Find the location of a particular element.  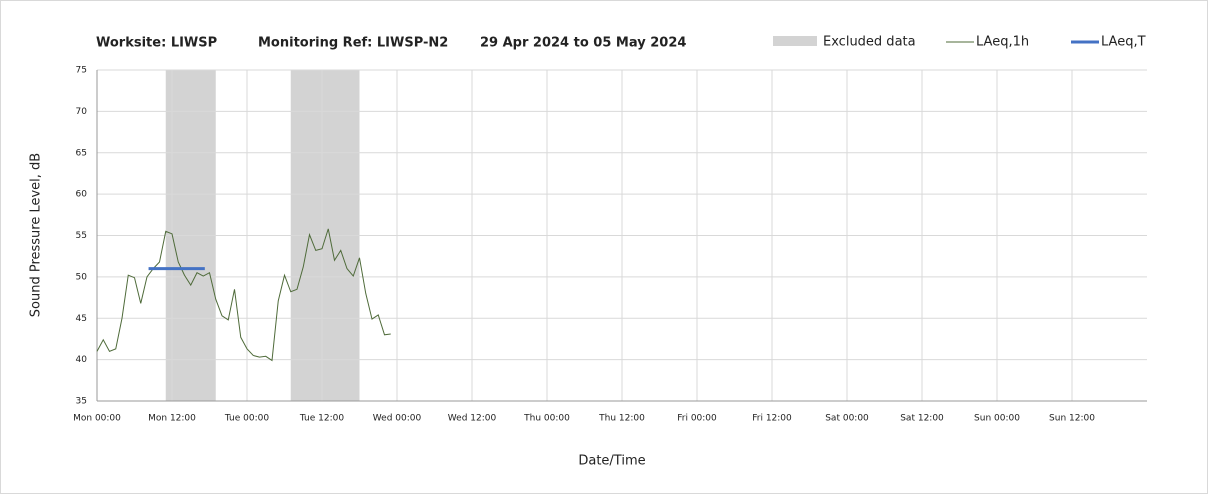

y-tick-label: 55 is located at coordinates (81, 236).